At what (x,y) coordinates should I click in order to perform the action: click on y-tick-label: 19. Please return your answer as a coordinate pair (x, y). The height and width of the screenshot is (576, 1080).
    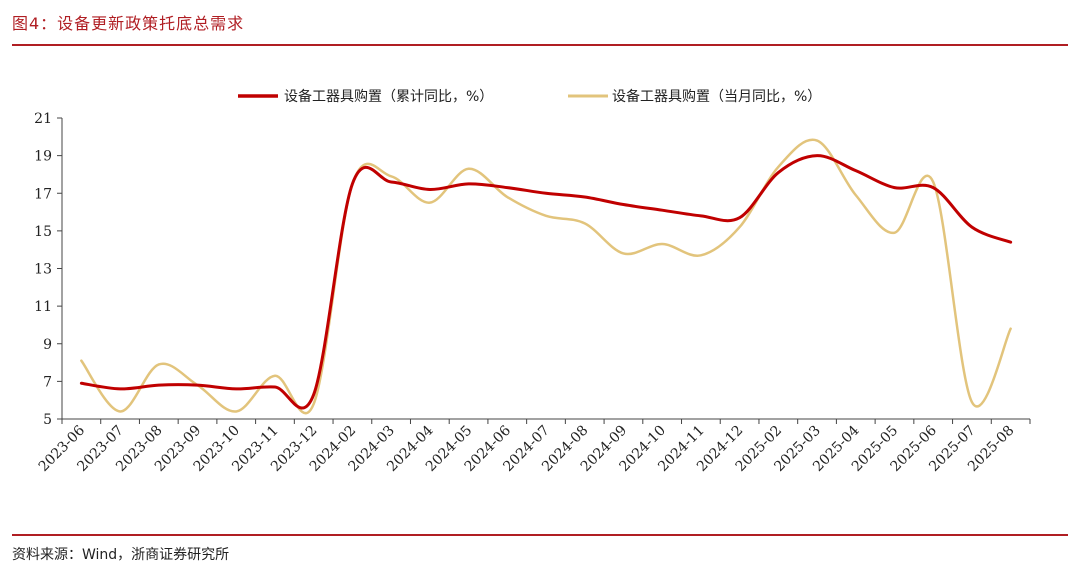
    Looking at the image, I should click on (43, 157).